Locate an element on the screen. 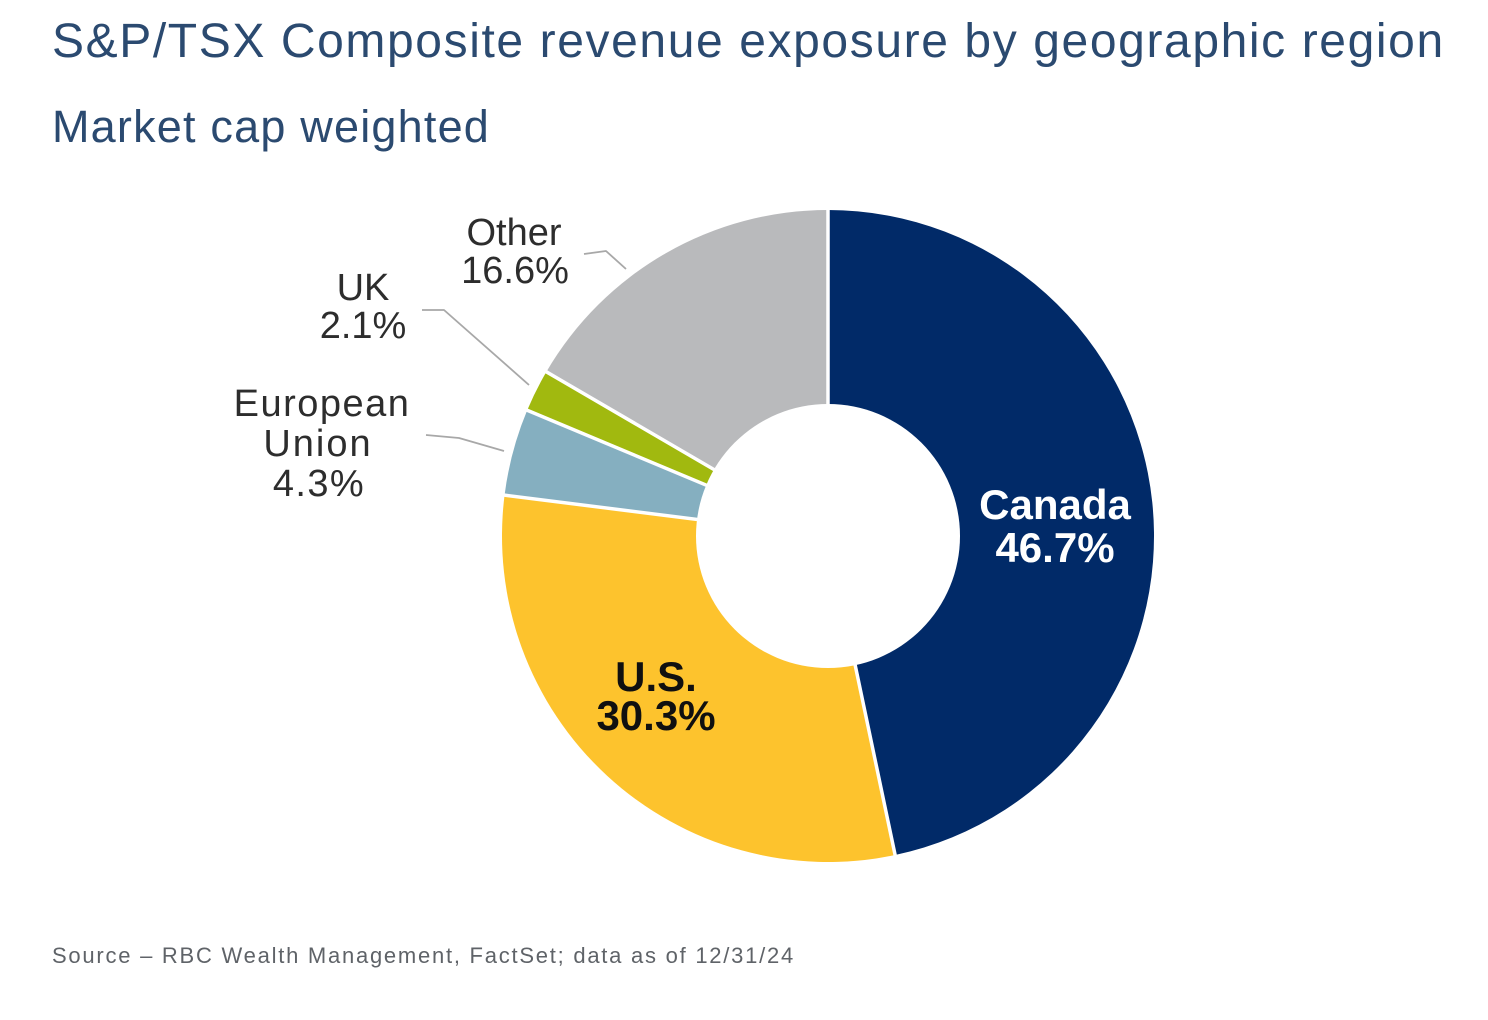 This screenshot has height=1020, width=1488. svg-text: Union is located at coordinates (317, 444).